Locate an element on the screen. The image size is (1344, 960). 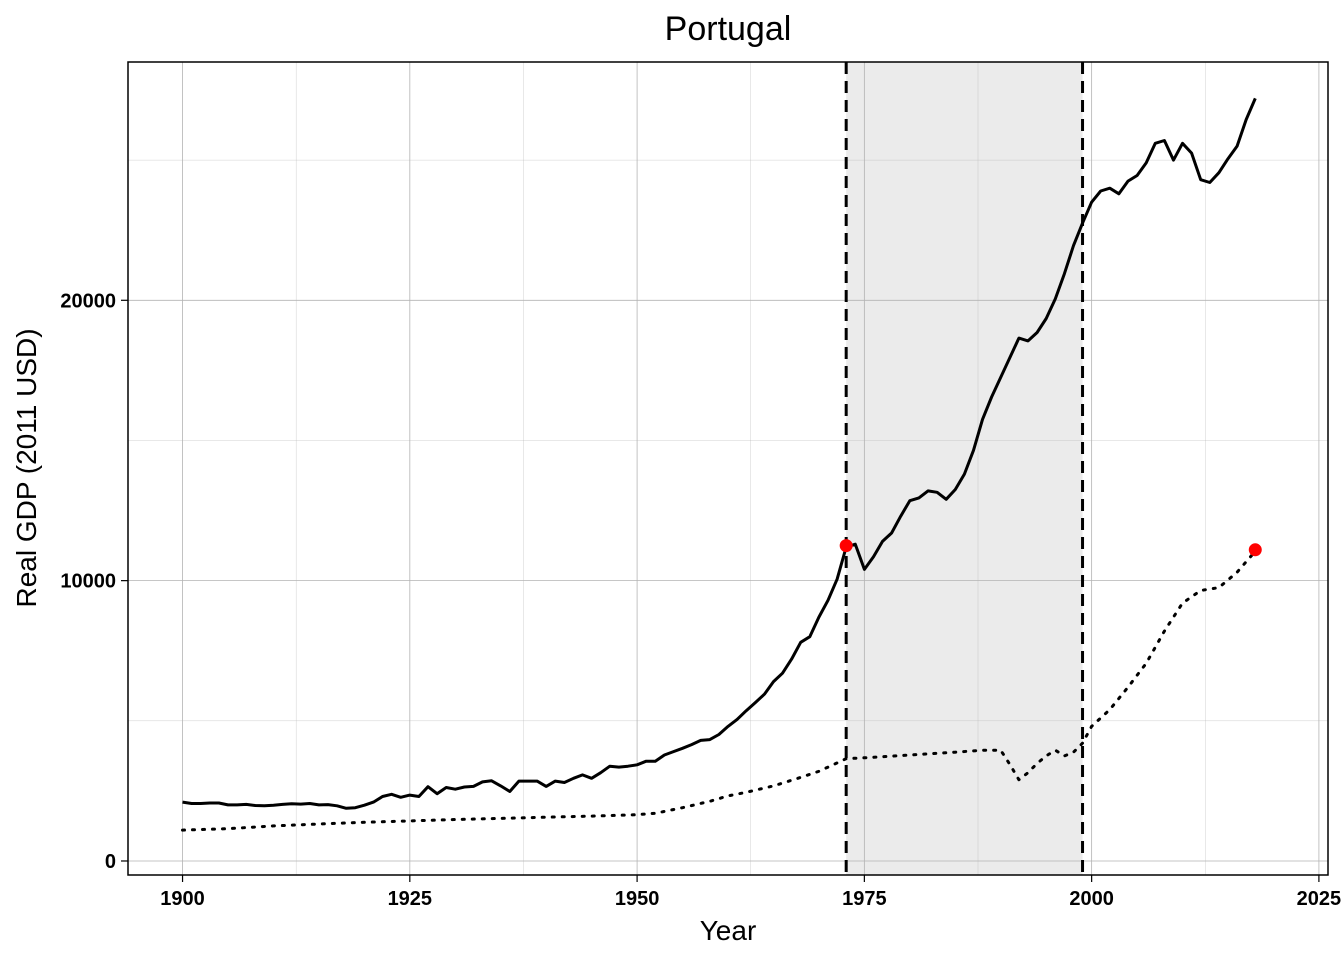
treatment-period-shade is located at coordinates (964, 468).